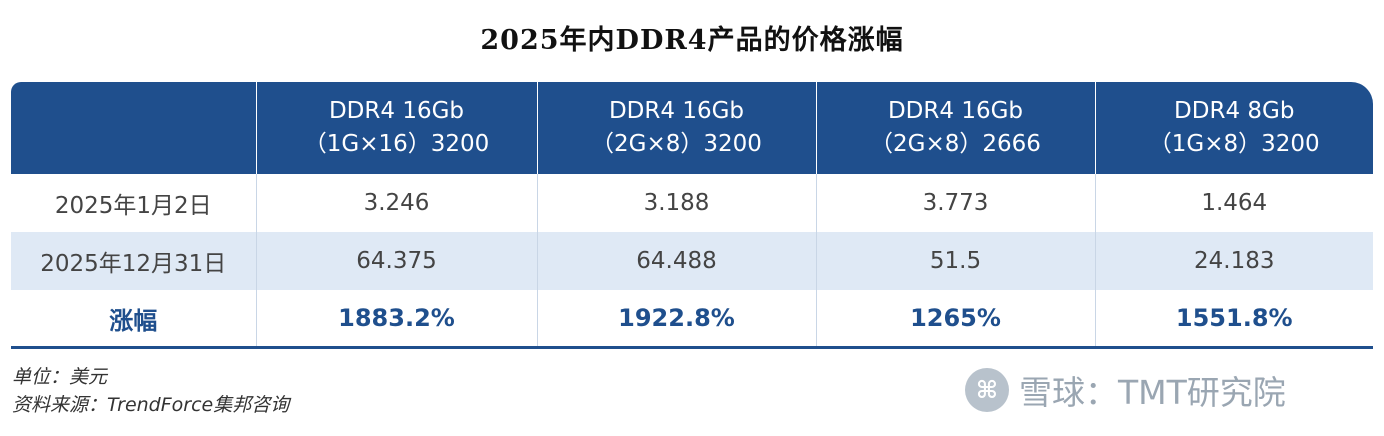  What do you see at coordinates (956, 203) in the screenshot?
I see `table-cell: 3.773` at bounding box center [956, 203].